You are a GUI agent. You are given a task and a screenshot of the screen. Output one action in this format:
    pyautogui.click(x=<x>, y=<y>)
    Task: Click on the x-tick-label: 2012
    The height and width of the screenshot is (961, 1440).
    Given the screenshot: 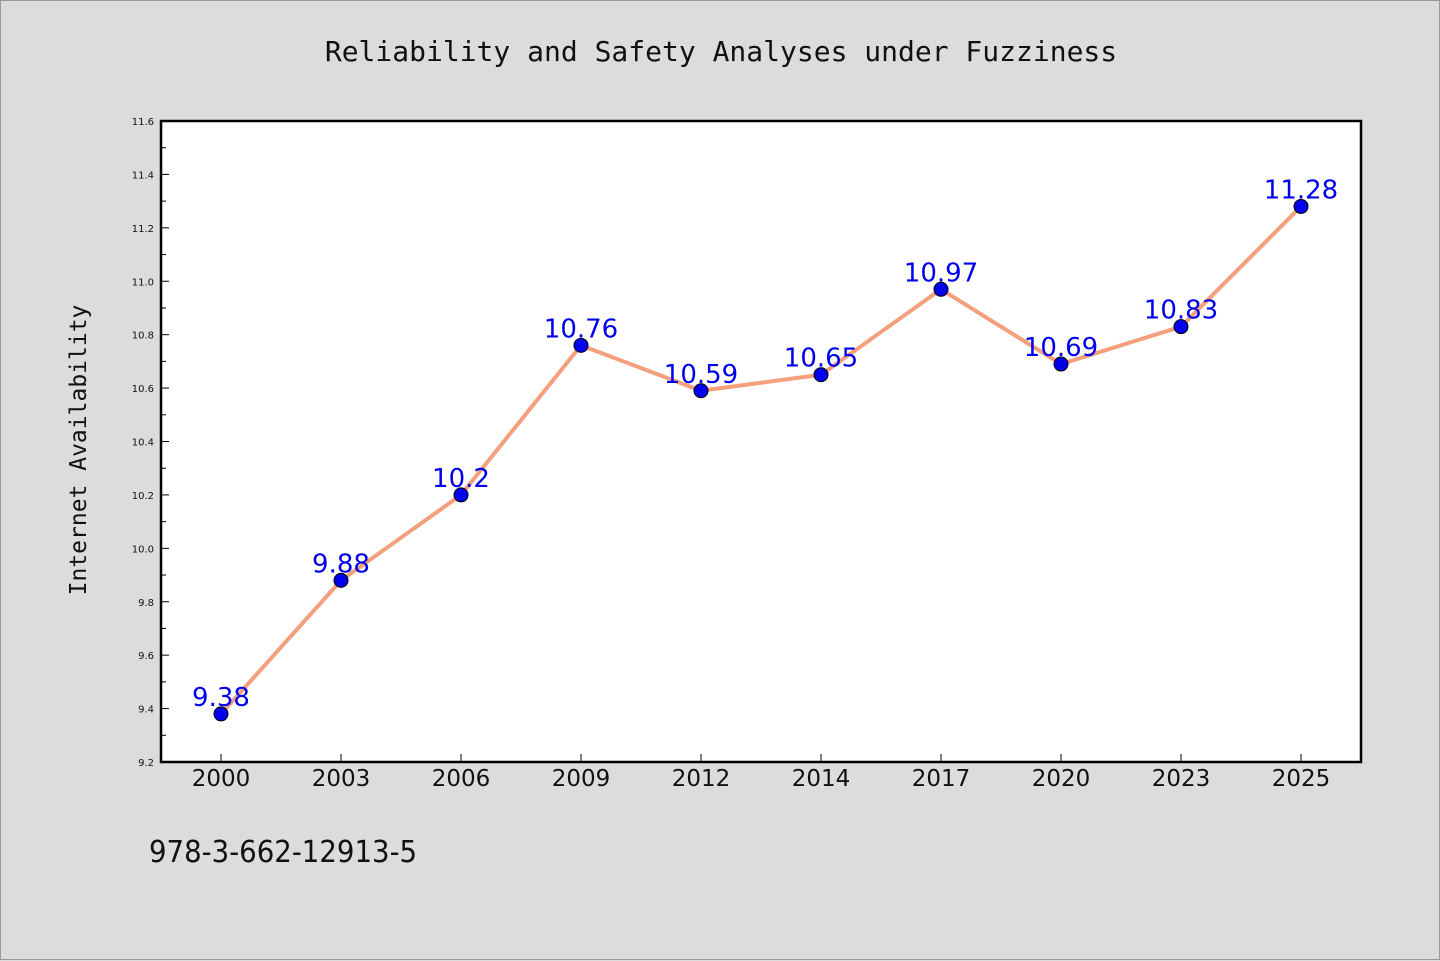 What is the action you would take?
    pyautogui.click(x=701, y=779)
    